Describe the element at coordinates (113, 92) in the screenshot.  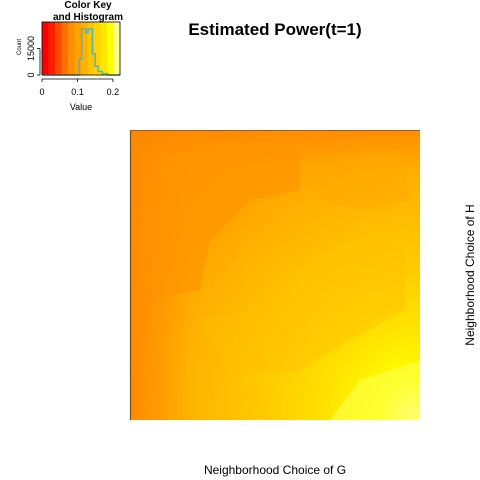
I see `color-key-x-tick-label: 0.2` at that location.